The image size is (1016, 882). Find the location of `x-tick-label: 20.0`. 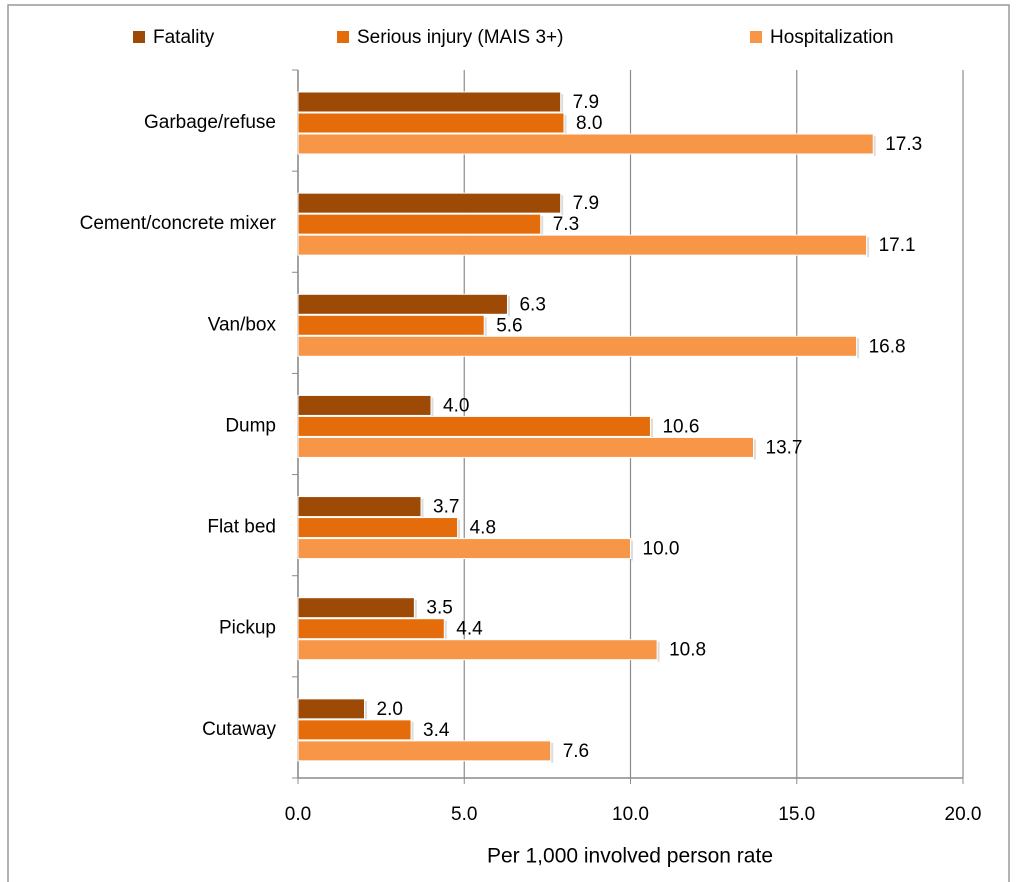

x-tick-label: 20.0 is located at coordinates (963, 814).